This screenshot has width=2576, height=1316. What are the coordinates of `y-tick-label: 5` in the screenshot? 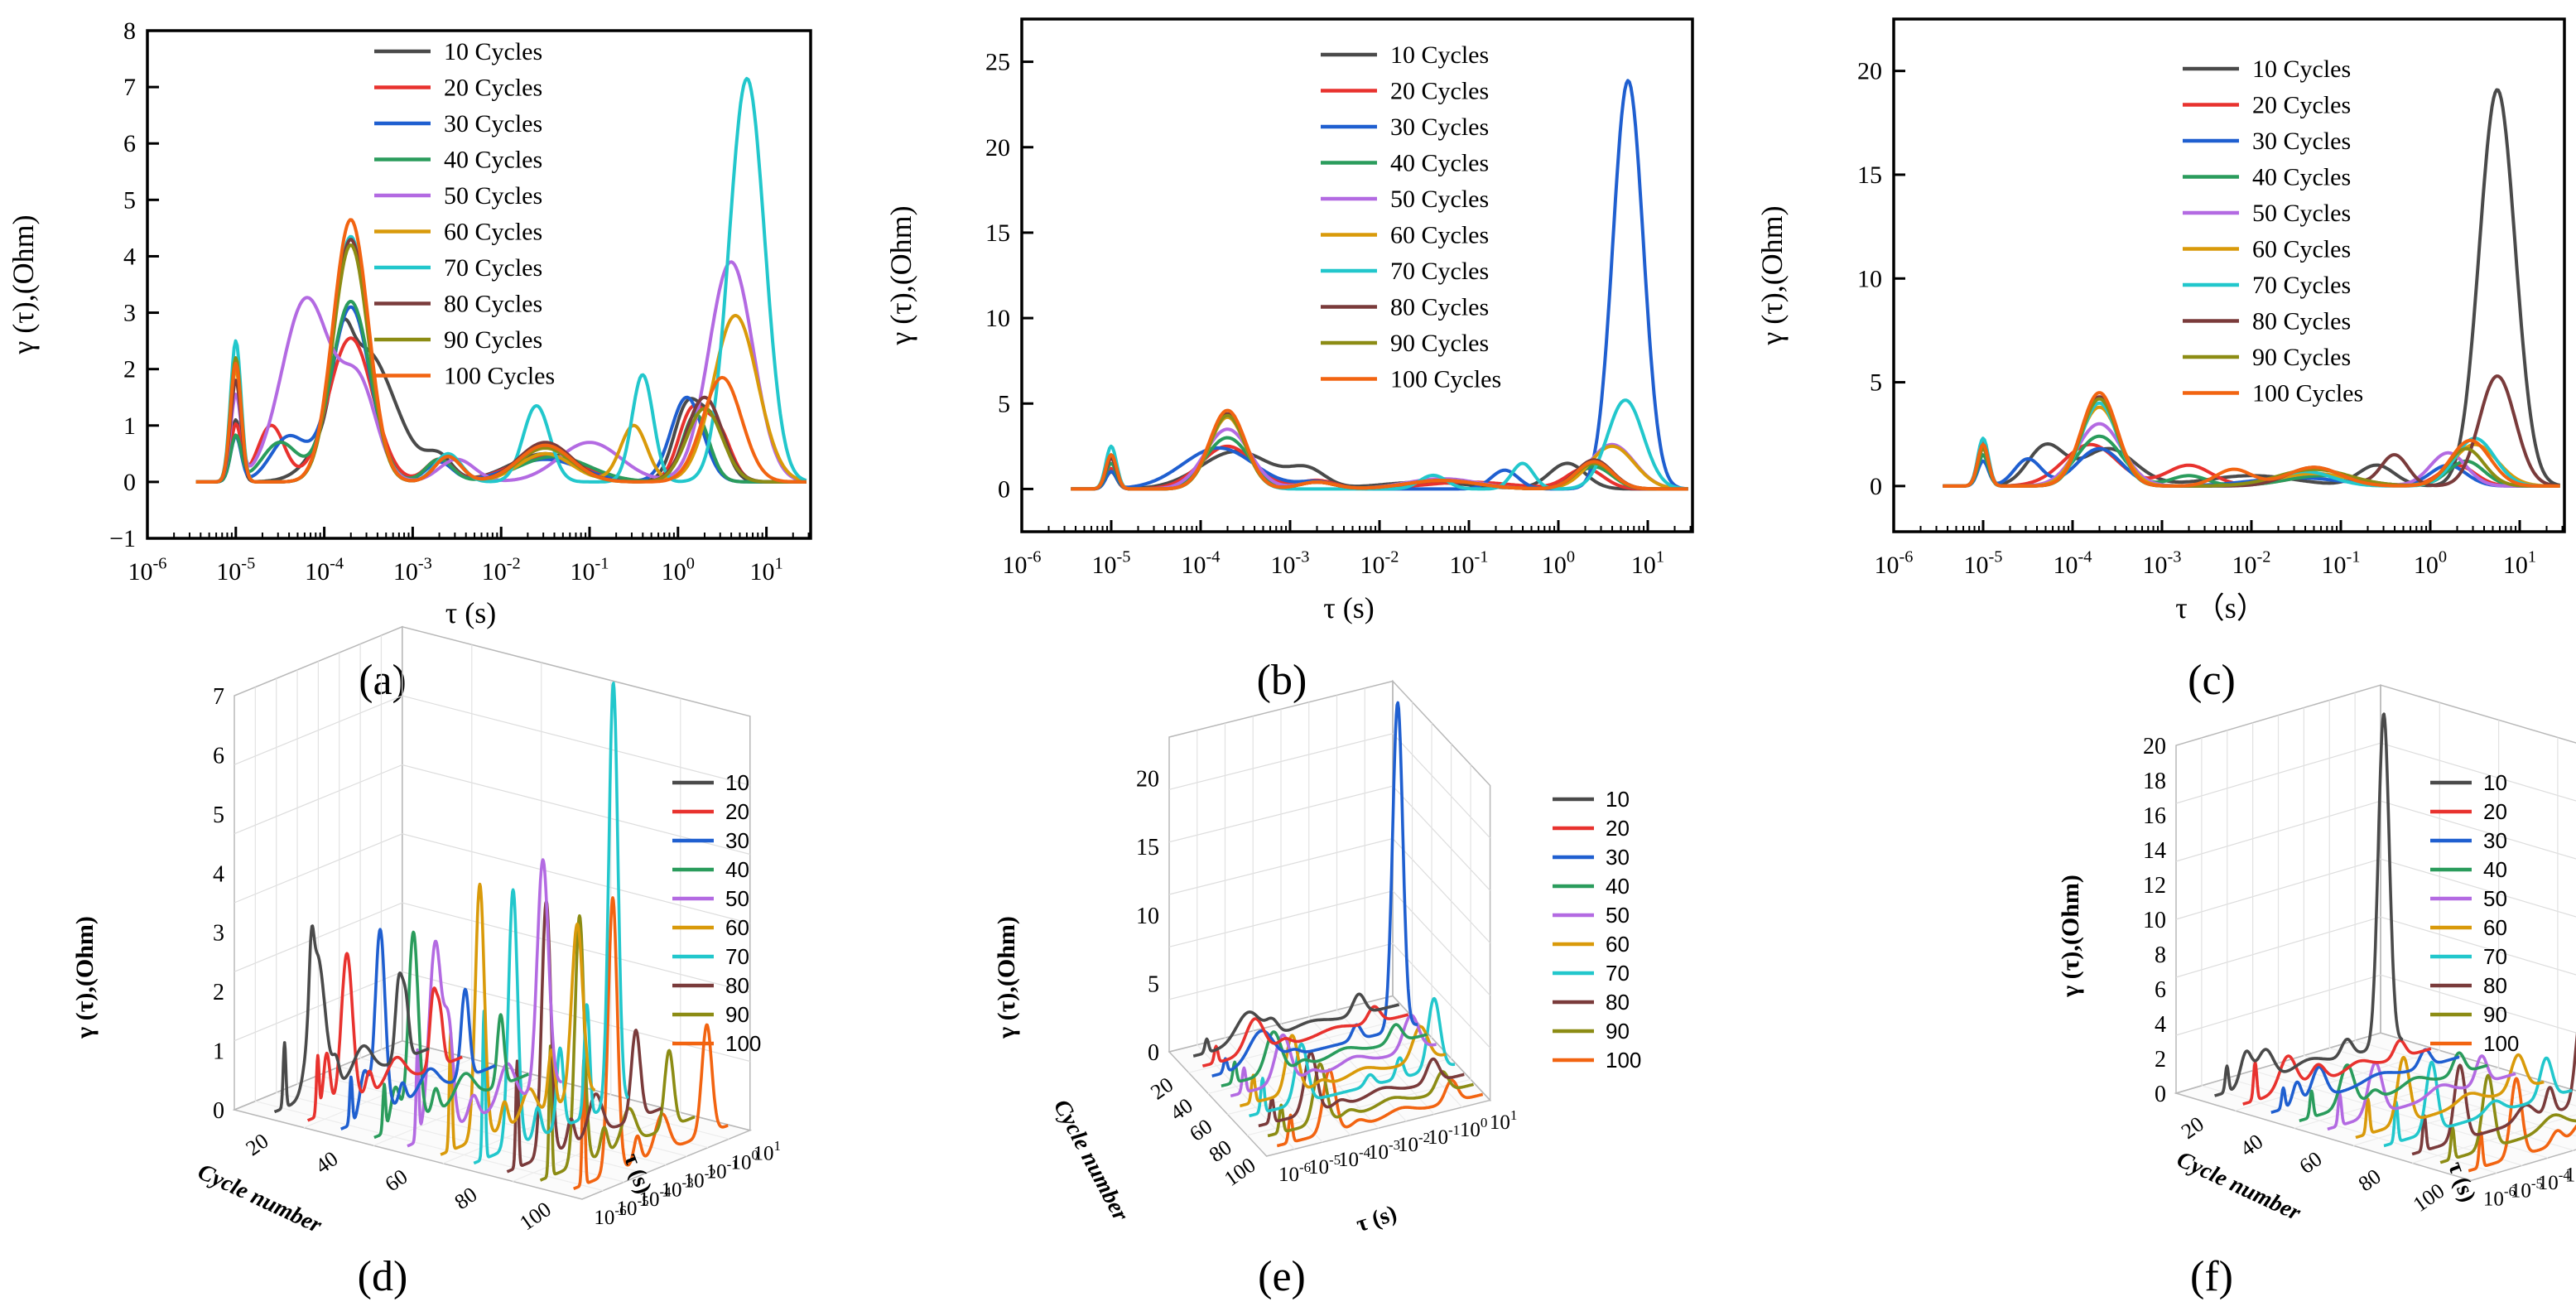 It's located at (1004, 403).